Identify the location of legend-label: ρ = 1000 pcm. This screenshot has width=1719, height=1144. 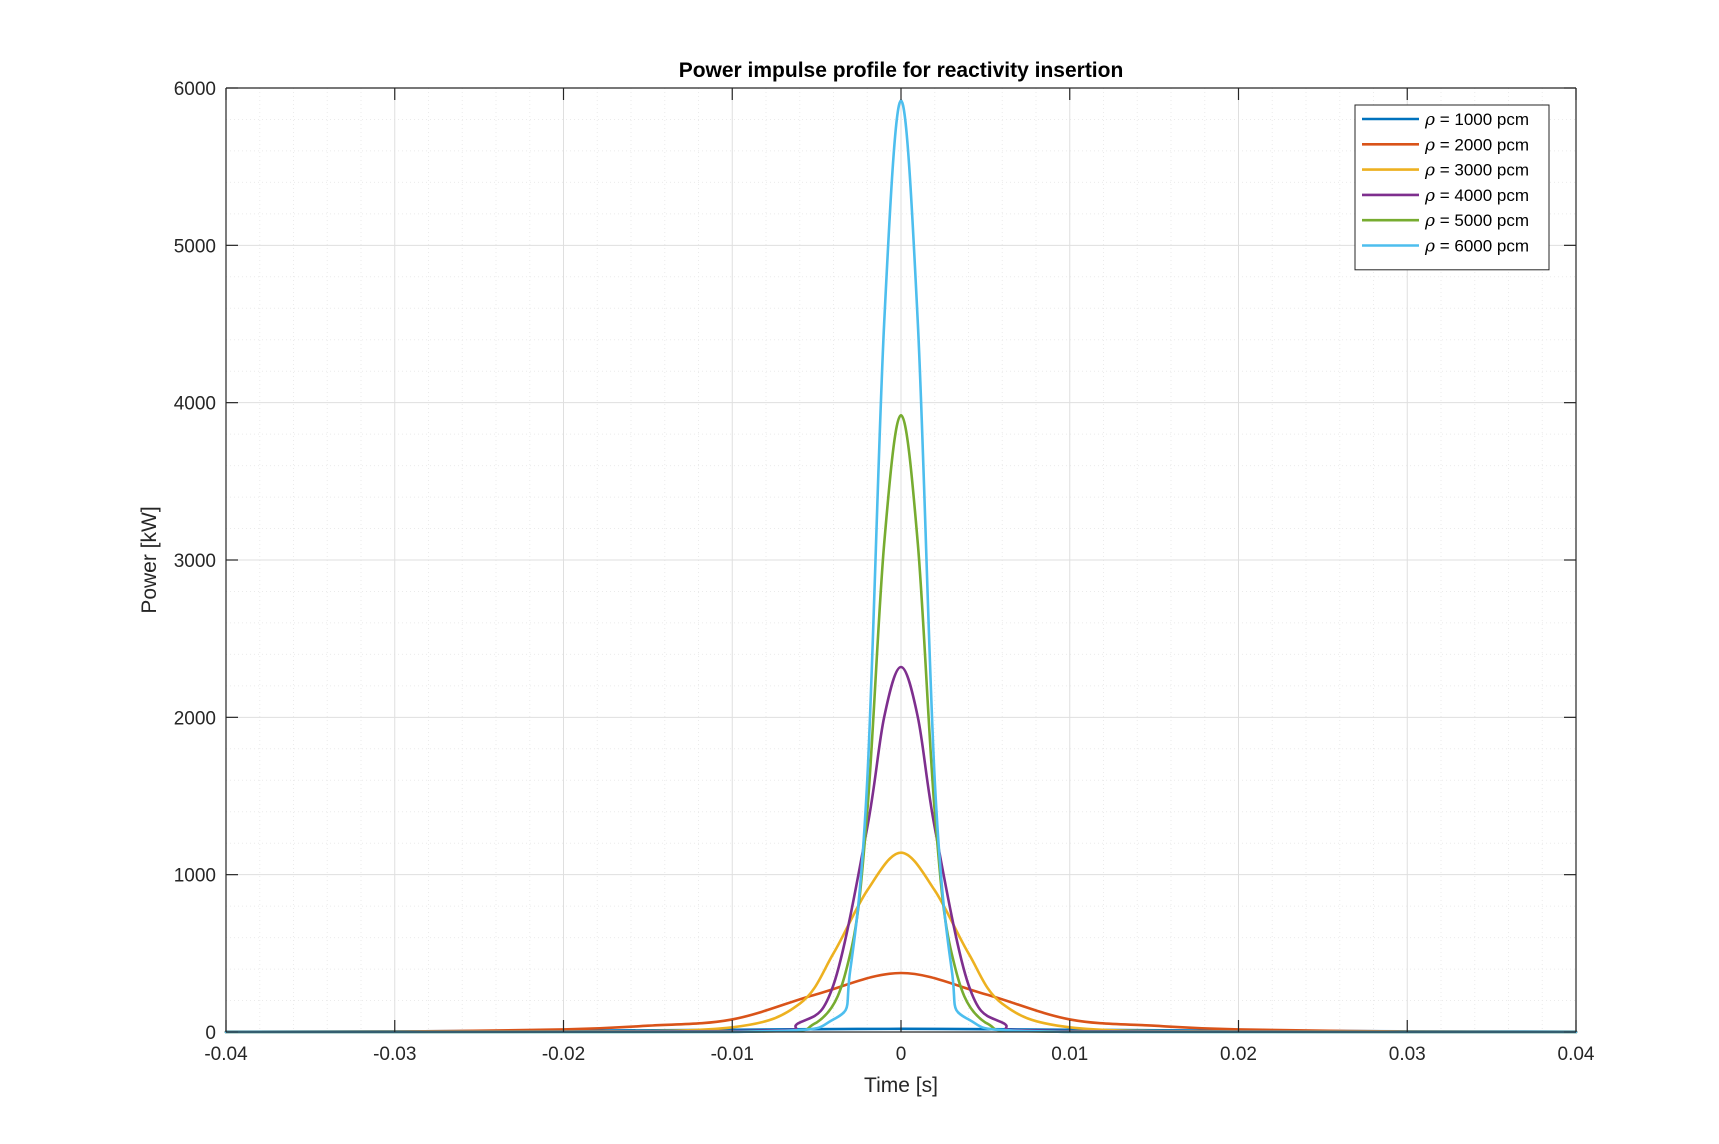
(1476, 120).